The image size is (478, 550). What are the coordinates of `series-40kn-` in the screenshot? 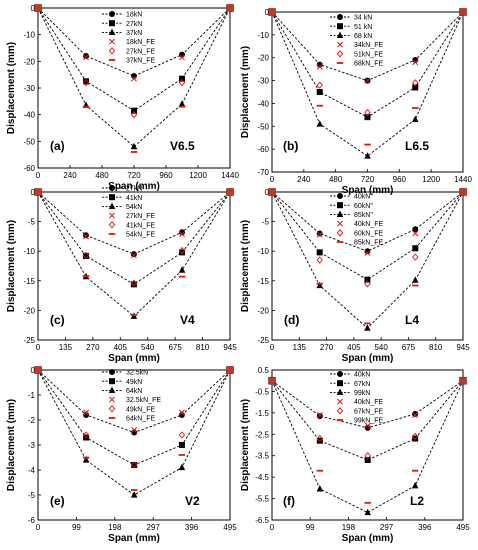 It's located at (367, 223).